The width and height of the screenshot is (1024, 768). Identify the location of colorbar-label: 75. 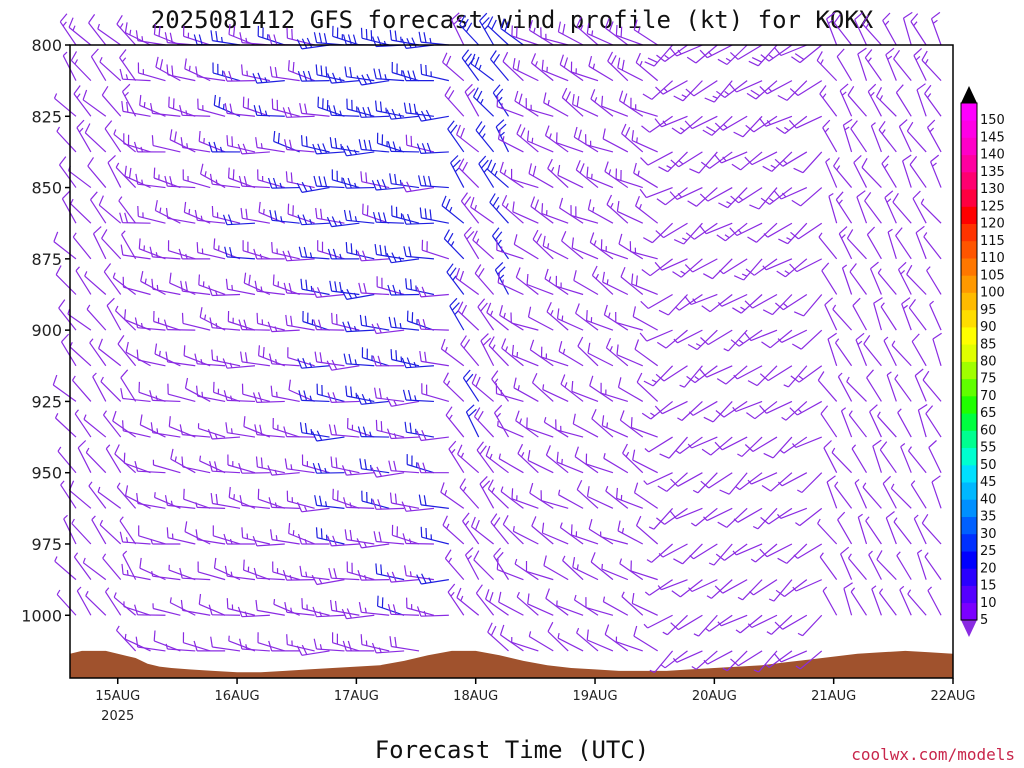
(988, 379).